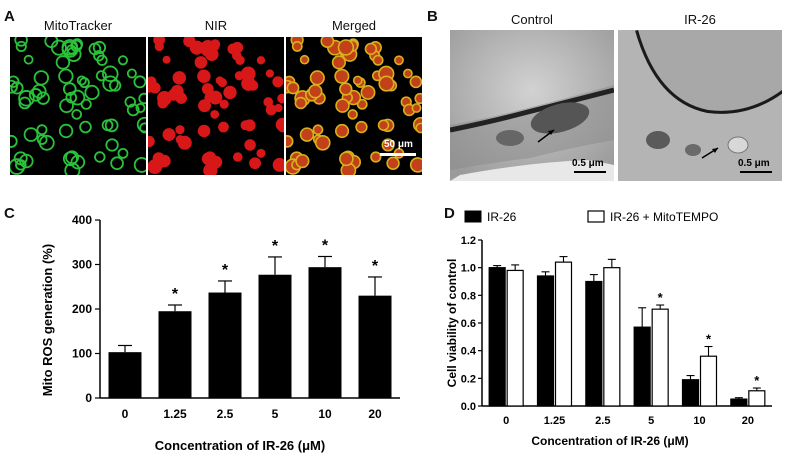  I want to click on chart-d-xtick-label: 2.5, so click(602, 421).